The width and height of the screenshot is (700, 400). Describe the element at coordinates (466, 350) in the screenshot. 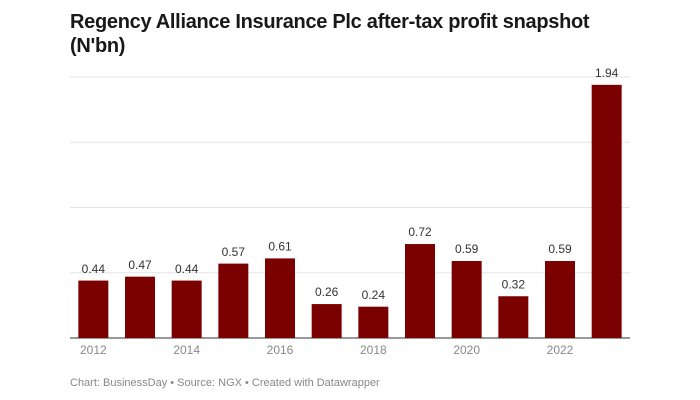

I see `x-tick-label: 2020` at that location.